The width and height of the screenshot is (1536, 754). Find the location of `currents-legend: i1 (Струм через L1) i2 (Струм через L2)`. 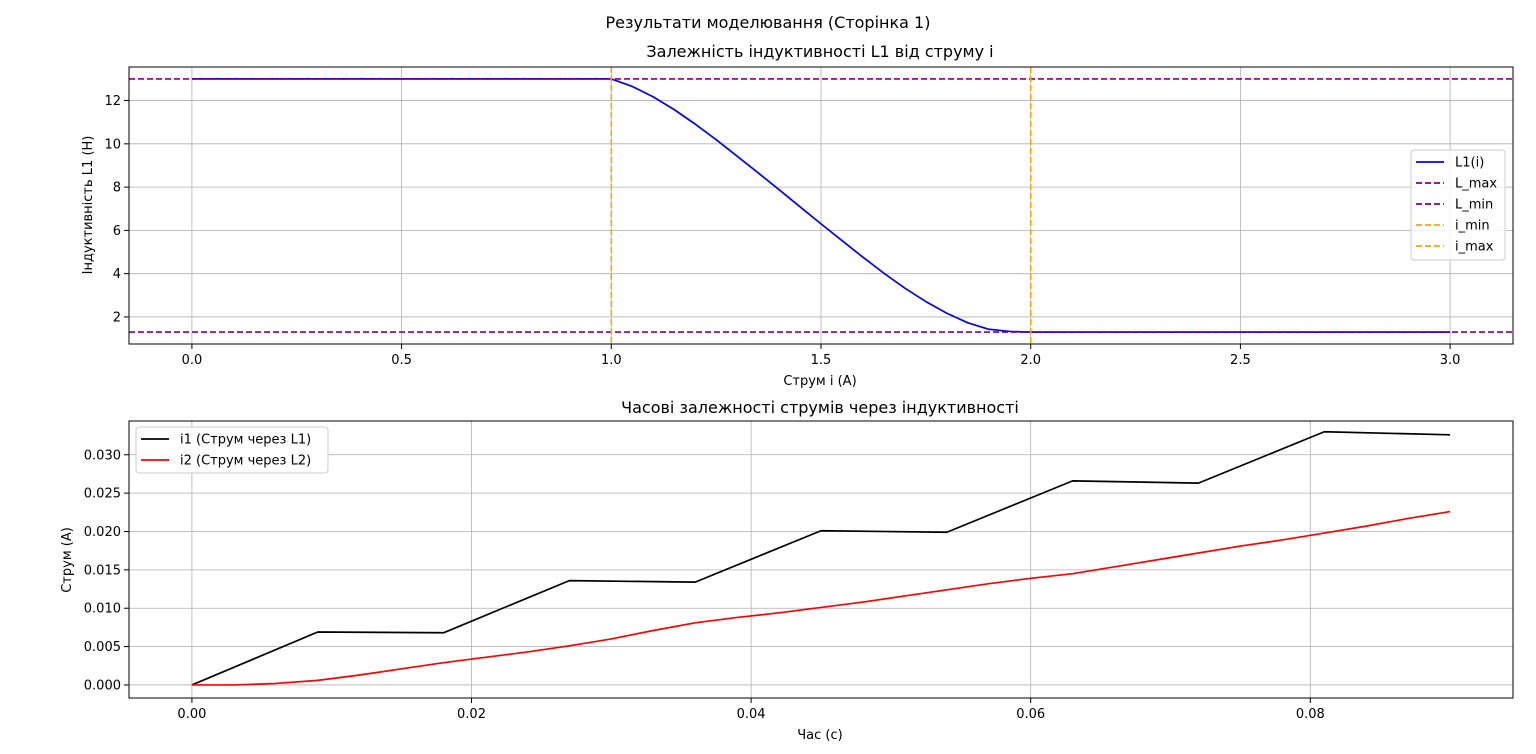

currents-legend: i1 (Струм через L1) i2 (Струм через L2) is located at coordinates (232, 450).